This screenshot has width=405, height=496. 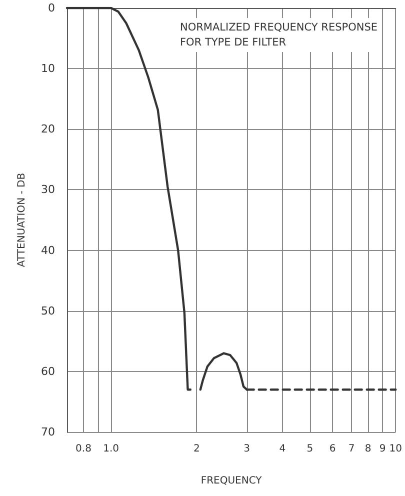 I want to click on x-tick-label: 3, so click(x=247, y=449).